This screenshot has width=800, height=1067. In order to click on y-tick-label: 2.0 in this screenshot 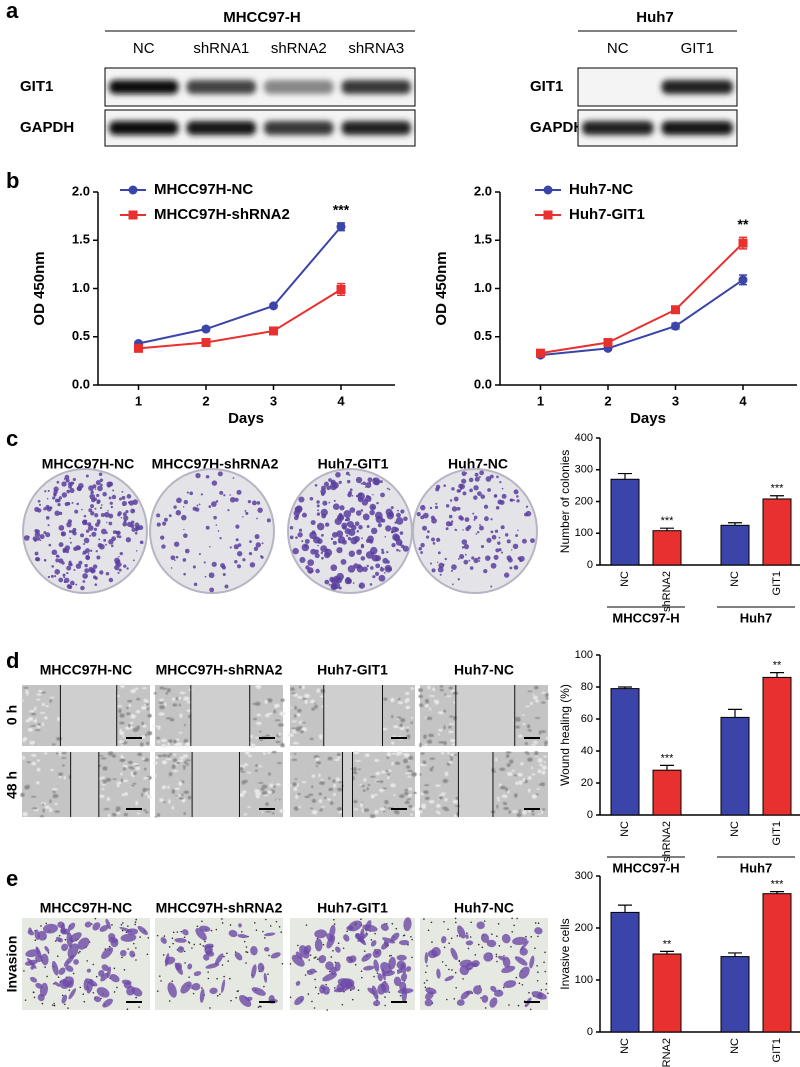, I will do `click(81, 190)`.